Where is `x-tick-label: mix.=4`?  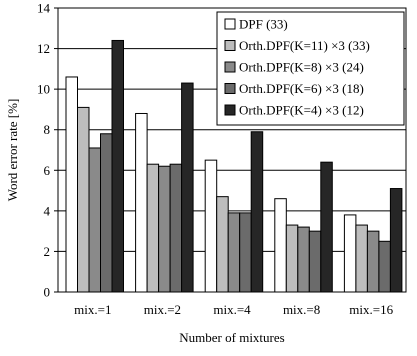 x-tick-label: mix.=4 is located at coordinates (232, 309).